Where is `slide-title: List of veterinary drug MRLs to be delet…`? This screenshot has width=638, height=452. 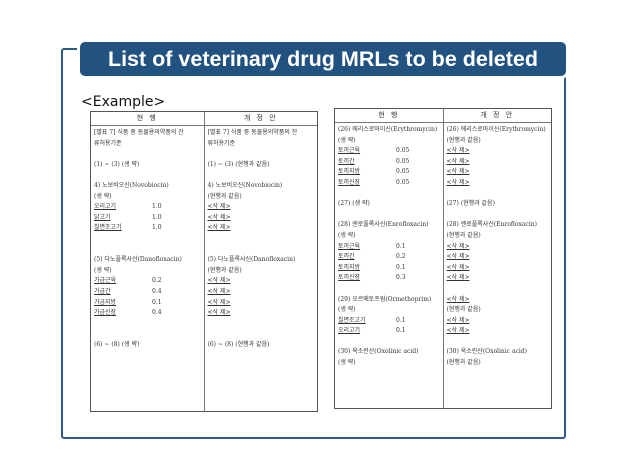
slide-title: List of veterinary drug MRLs to be delet… is located at coordinates (323, 59).